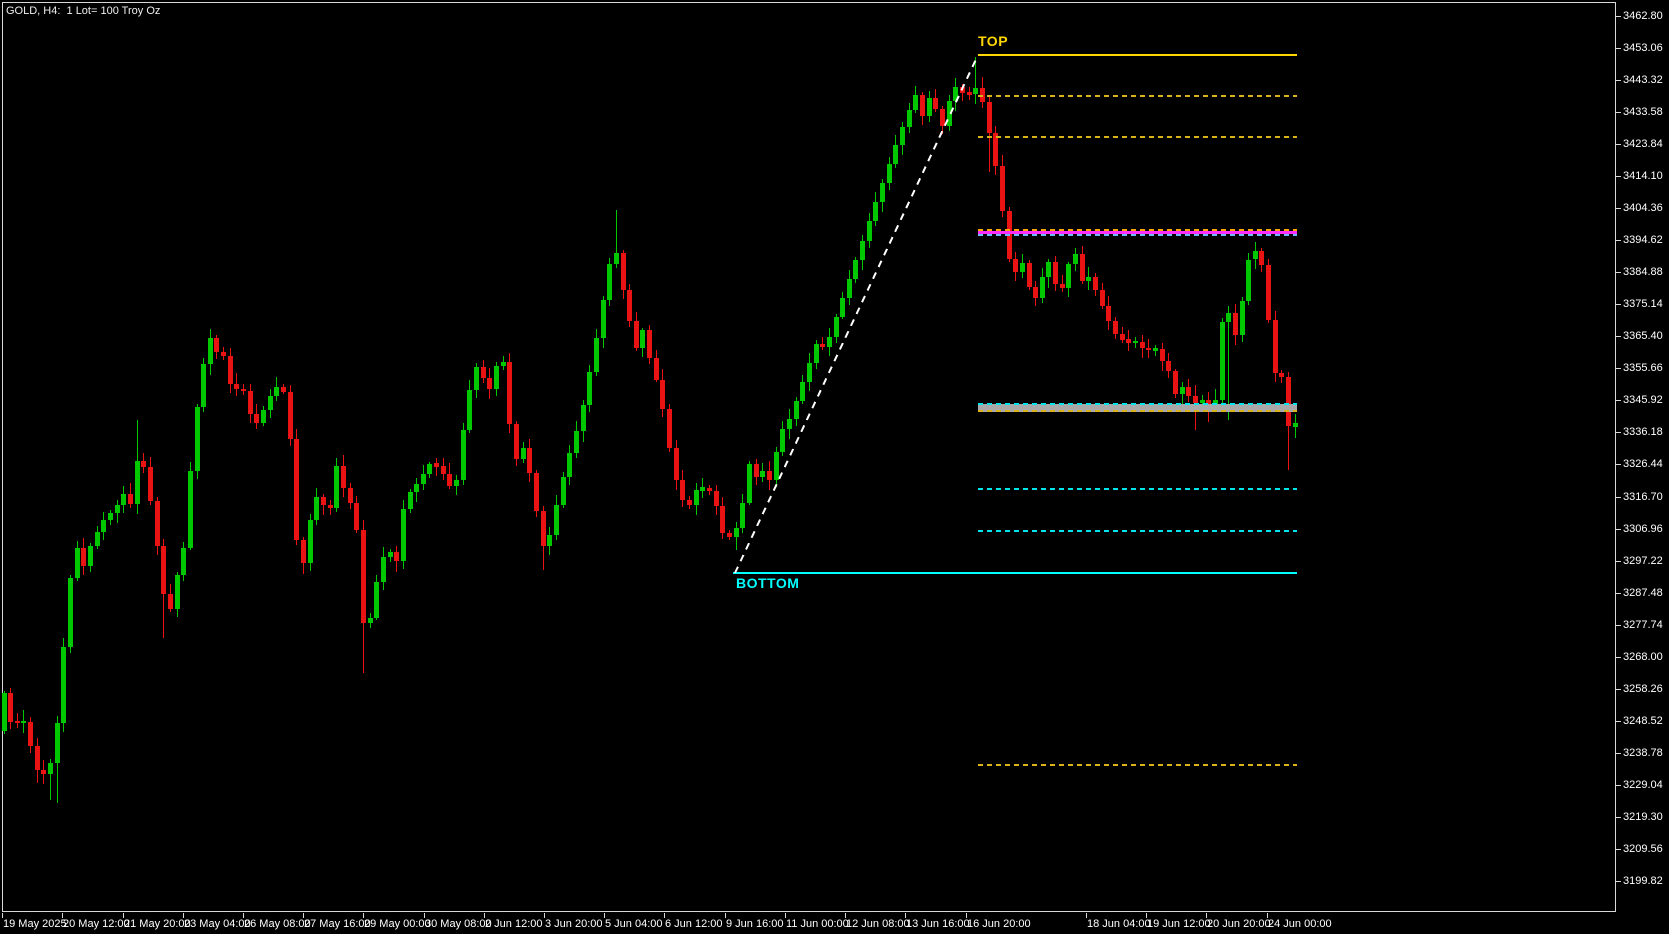 Image resolution: width=1669 pixels, height=934 pixels. What do you see at coordinates (1137, 235) in the screenshot?
I see `composite-skyblue` at bounding box center [1137, 235].